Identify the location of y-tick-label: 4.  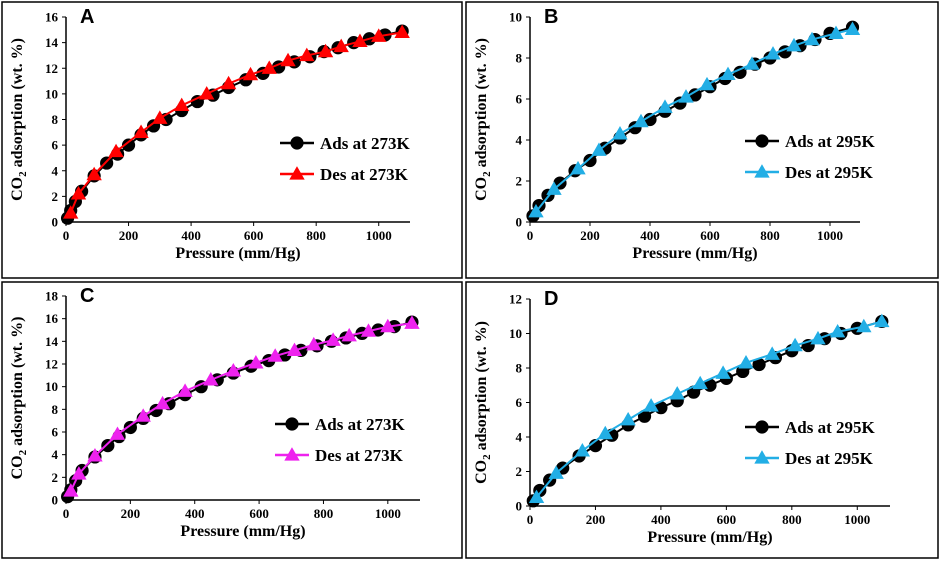
(519, 437).